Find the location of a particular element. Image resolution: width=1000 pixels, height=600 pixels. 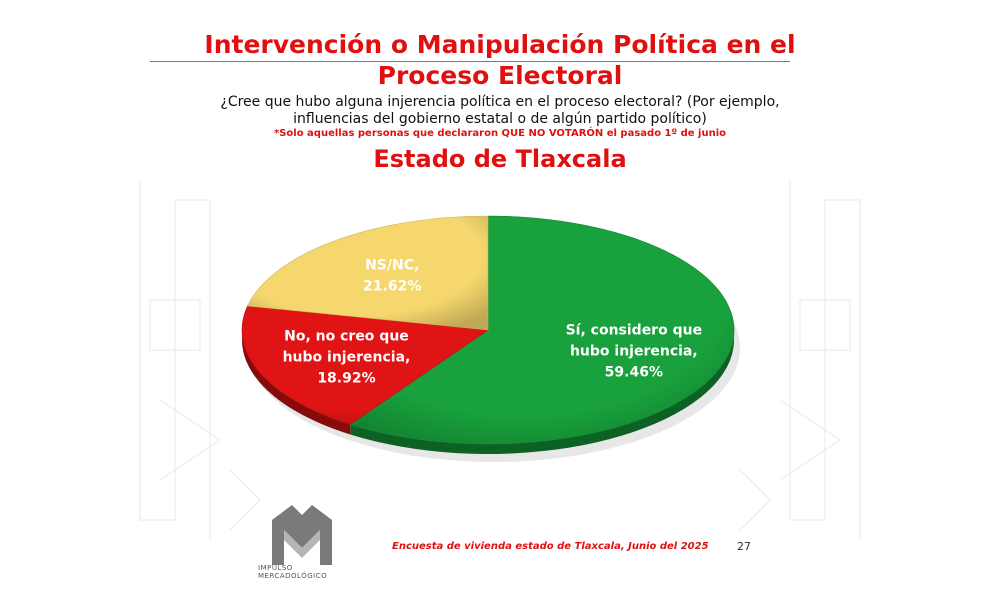

slice-label-1-line-2: hubo injerencia, is located at coordinates (634, 352).